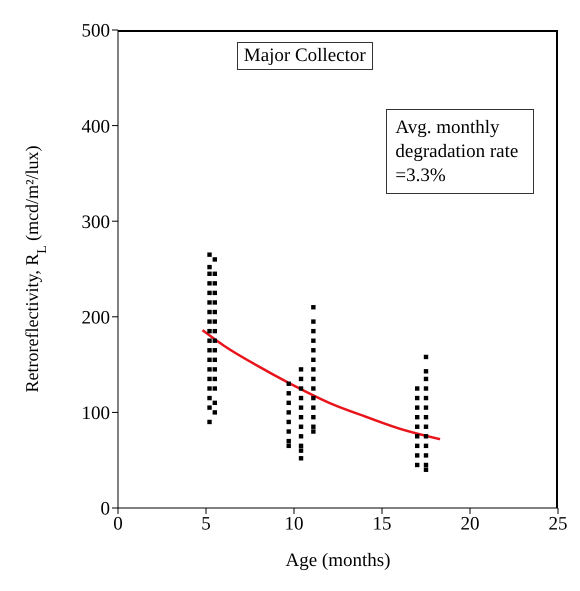 The height and width of the screenshot is (591, 580). What do you see at coordinates (96, 318) in the screenshot?
I see `y-tick-label: 200` at bounding box center [96, 318].